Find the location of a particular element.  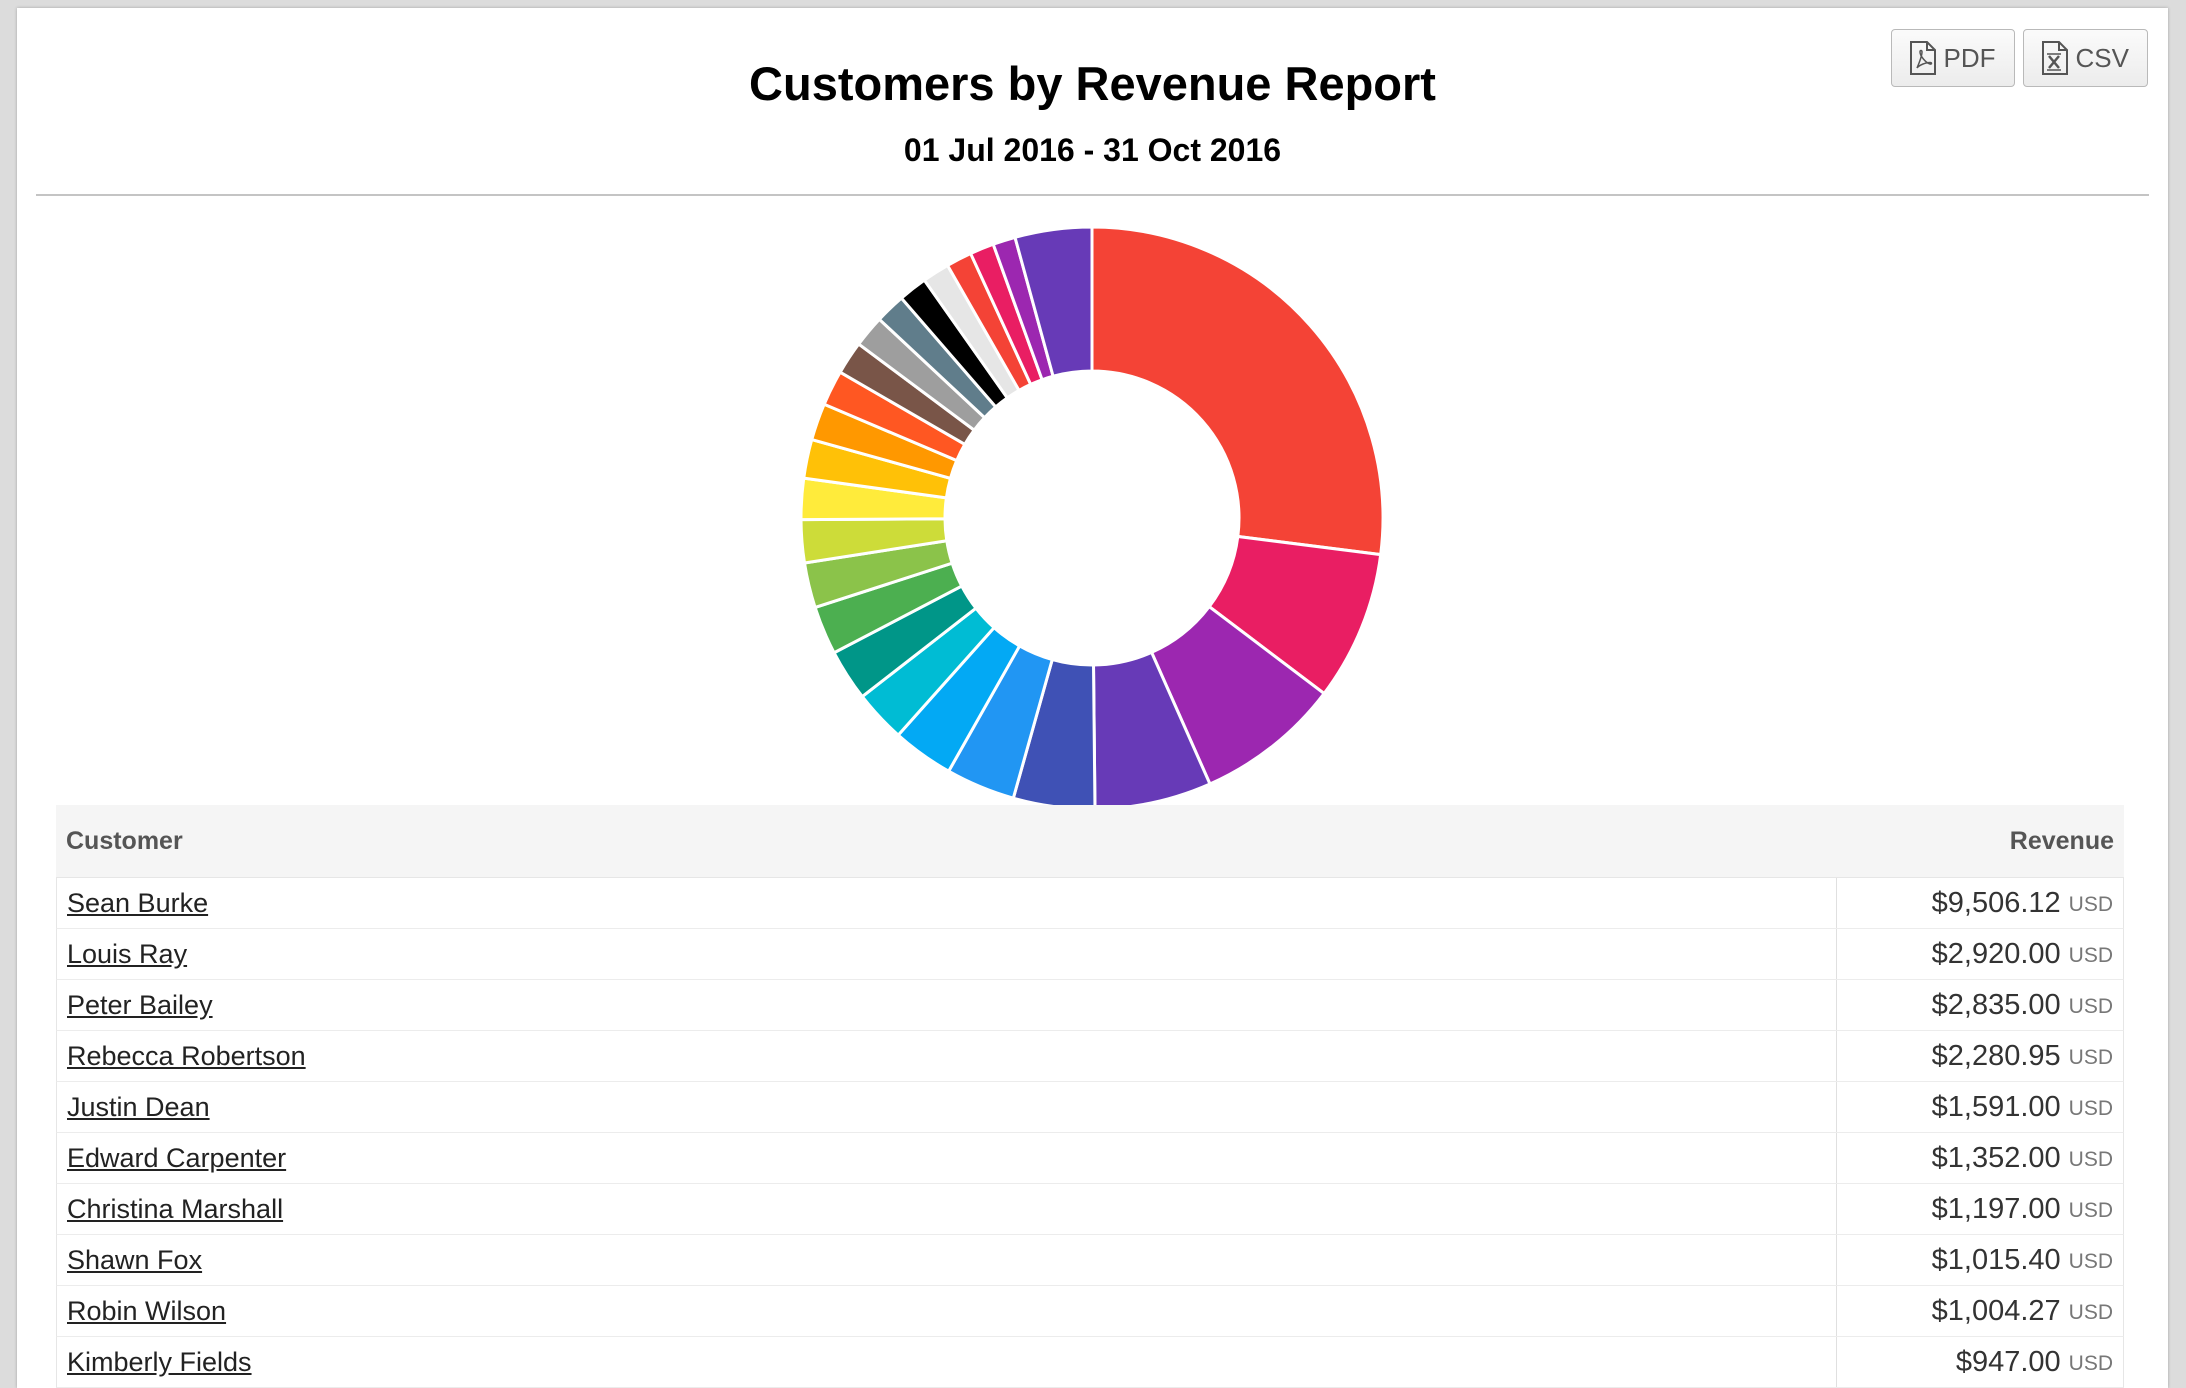

column-header-revenue: Revenue is located at coordinates (2061, 840).